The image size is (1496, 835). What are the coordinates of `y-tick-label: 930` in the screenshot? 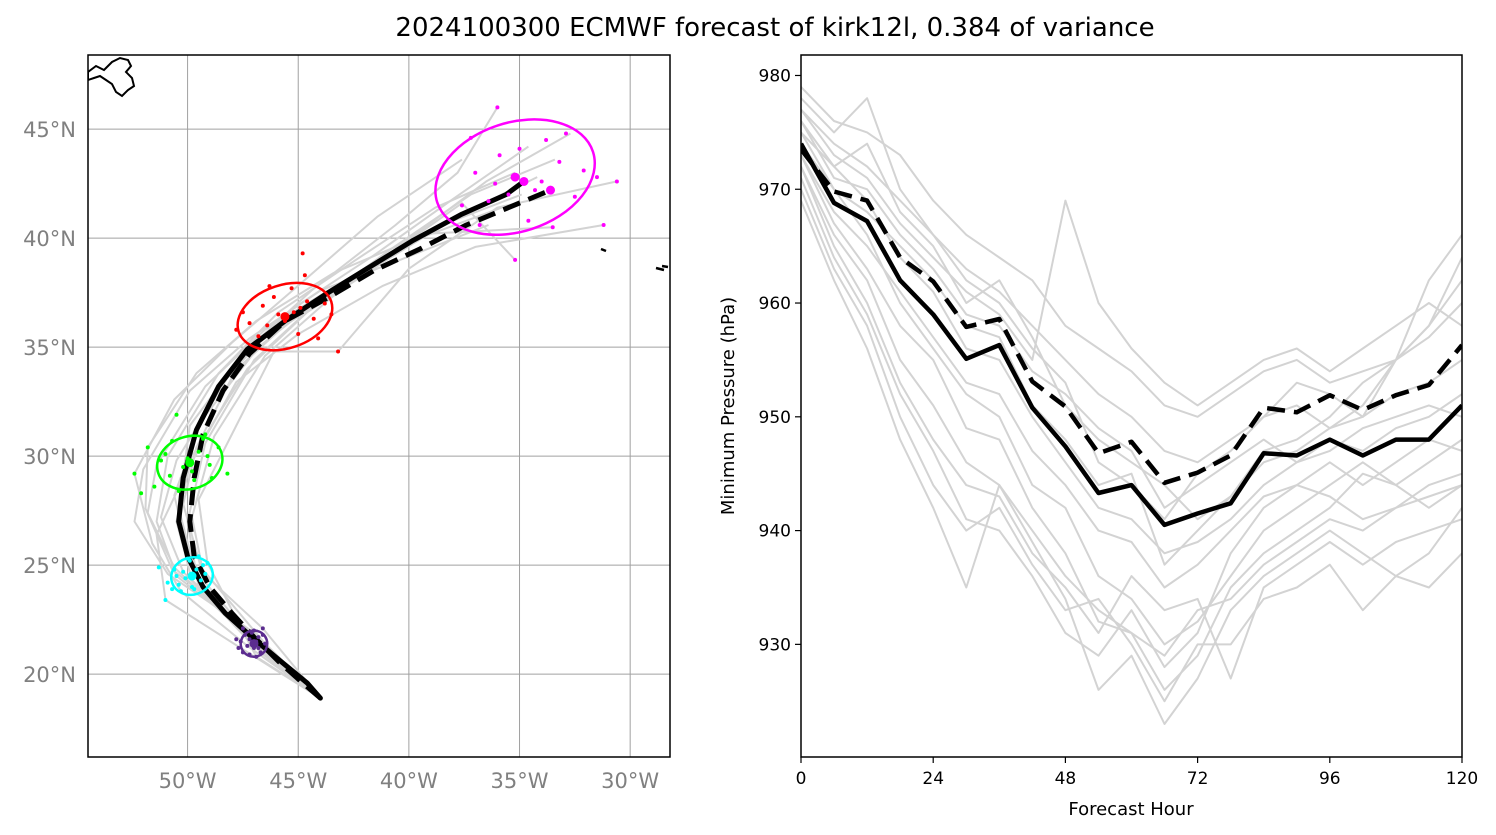 It's located at (775, 645).